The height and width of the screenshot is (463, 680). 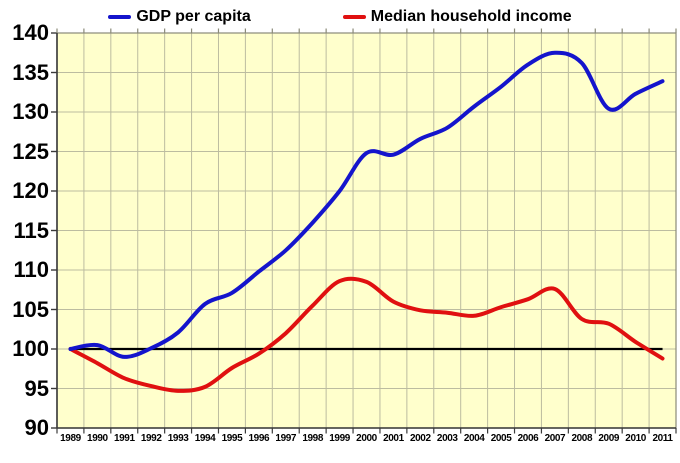 What do you see at coordinates (124, 438) in the screenshot?
I see `x-axis-tick-label: 1991` at bounding box center [124, 438].